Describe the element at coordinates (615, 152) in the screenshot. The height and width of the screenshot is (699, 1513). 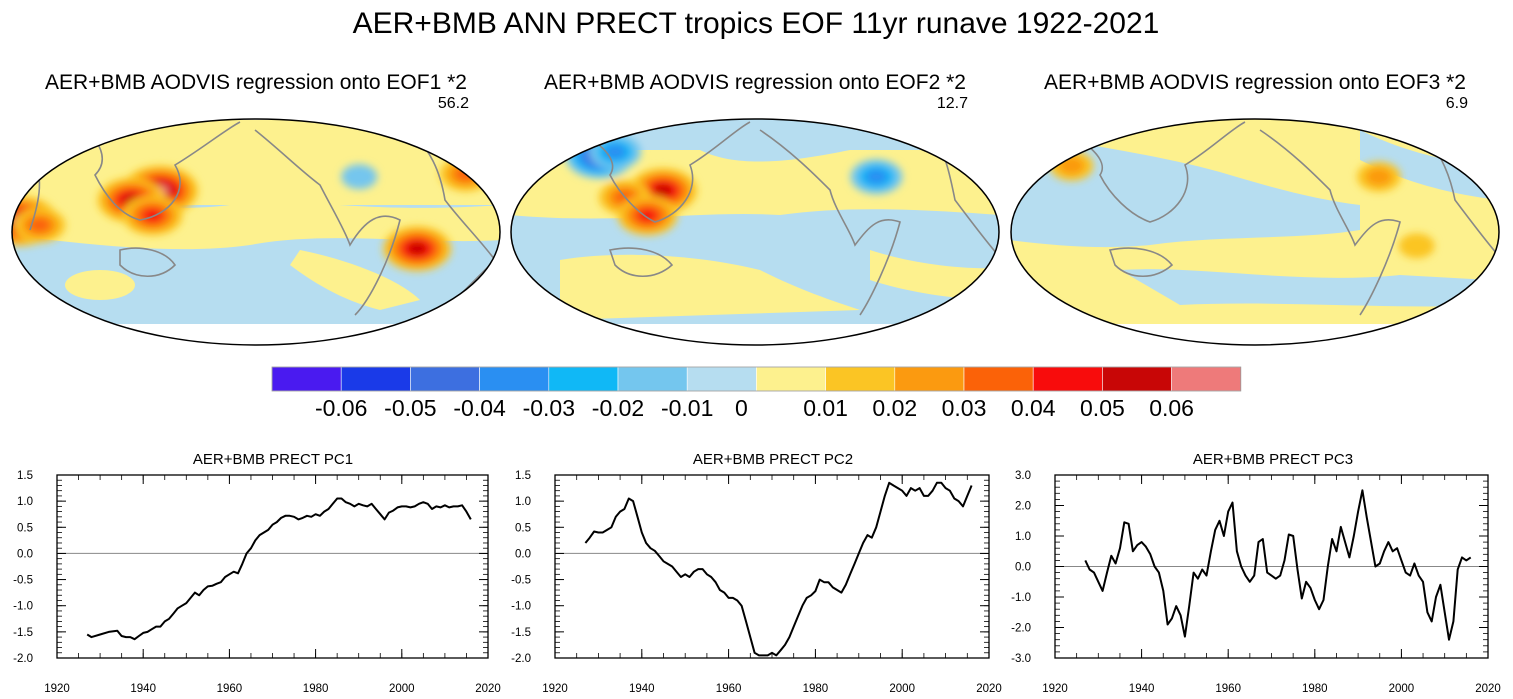
I see `anomaly-region-central-asia` at that location.